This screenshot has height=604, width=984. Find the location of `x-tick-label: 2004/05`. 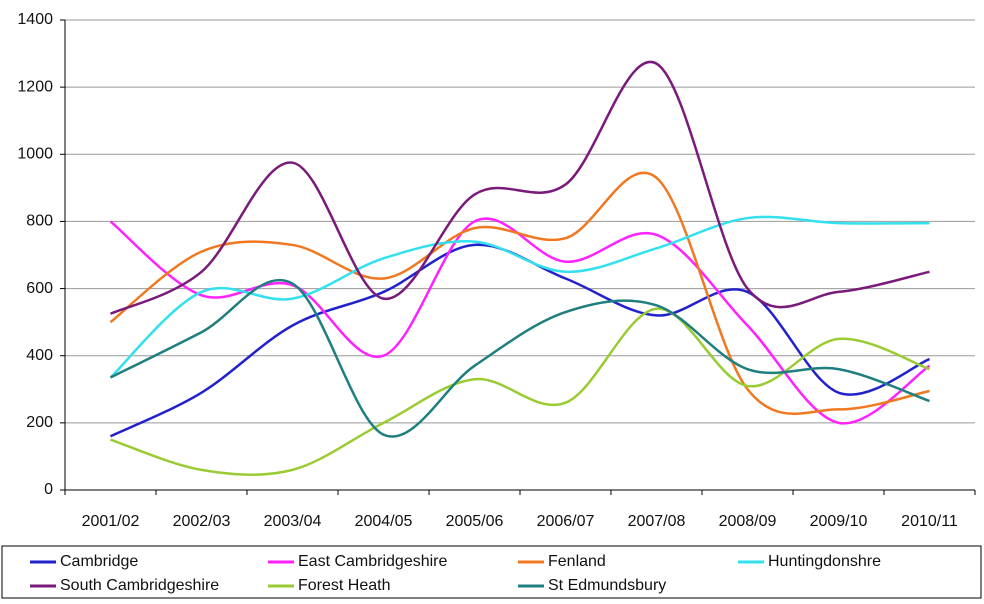

x-tick-label: 2004/05 is located at coordinates (384, 521).